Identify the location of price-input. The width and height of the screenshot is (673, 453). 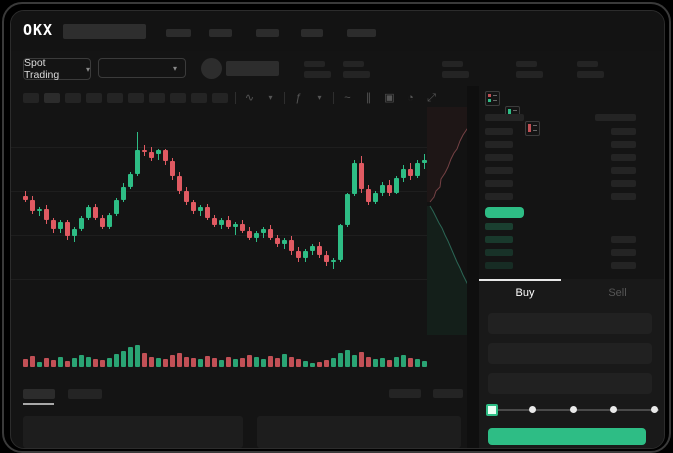
(570, 323).